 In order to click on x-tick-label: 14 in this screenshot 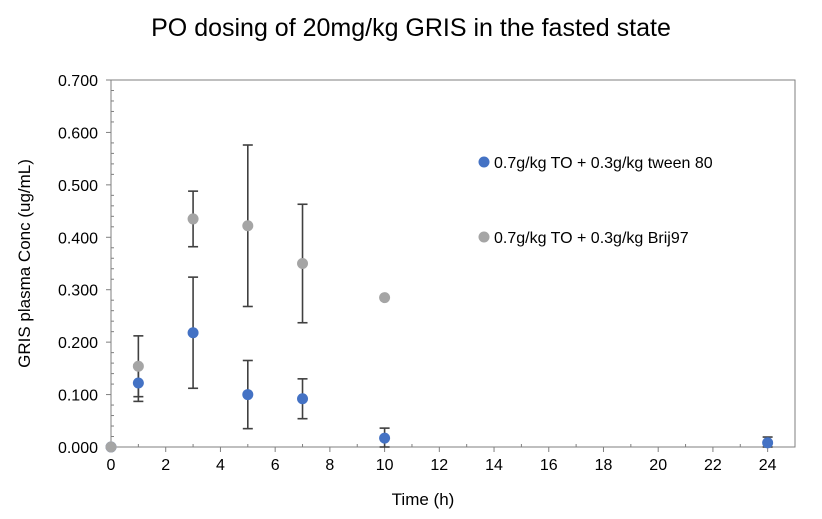, I will do `click(494, 465)`.